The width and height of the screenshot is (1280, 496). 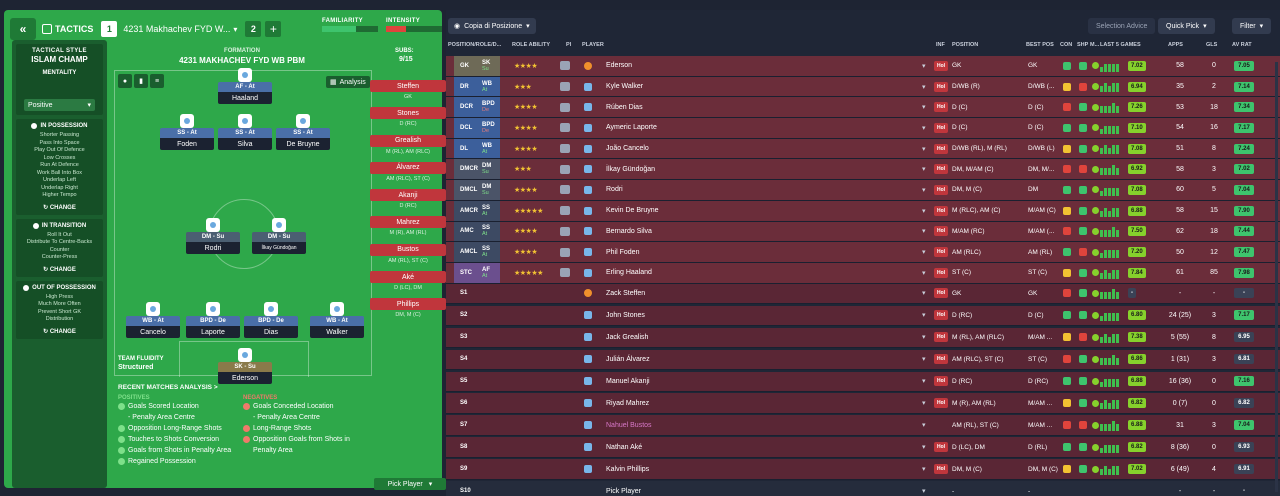 What do you see at coordinates (477, 169) in the screenshot?
I see `position-slot: DMCR` at bounding box center [477, 169].